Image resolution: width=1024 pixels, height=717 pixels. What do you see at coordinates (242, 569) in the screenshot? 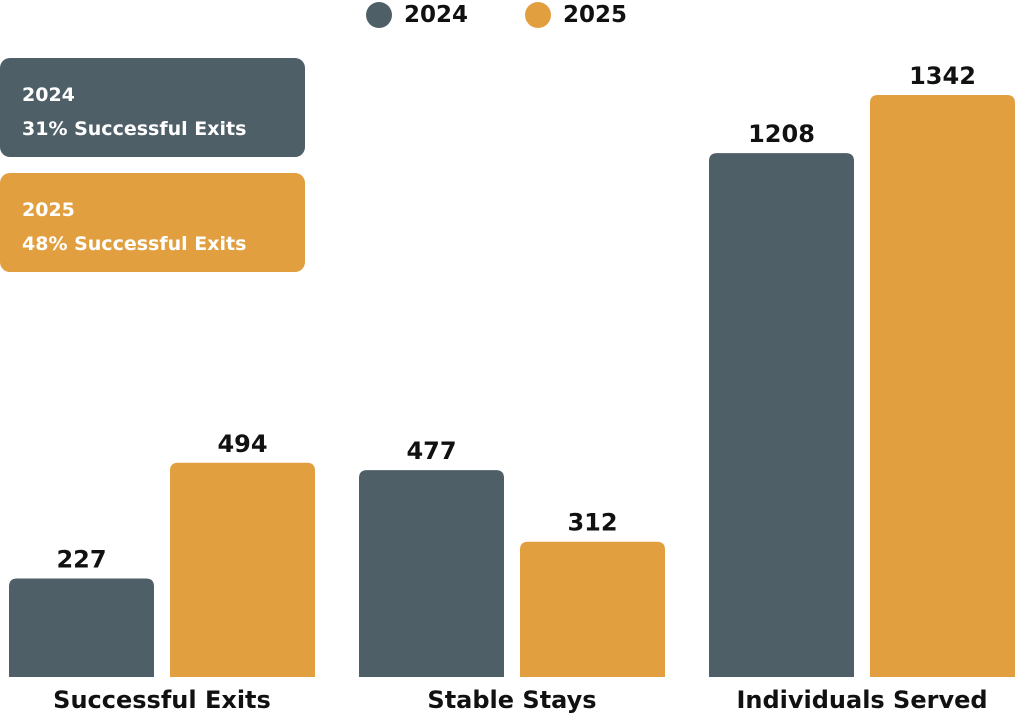
I see `bar-successful-exits-2025` at bounding box center [242, 569].